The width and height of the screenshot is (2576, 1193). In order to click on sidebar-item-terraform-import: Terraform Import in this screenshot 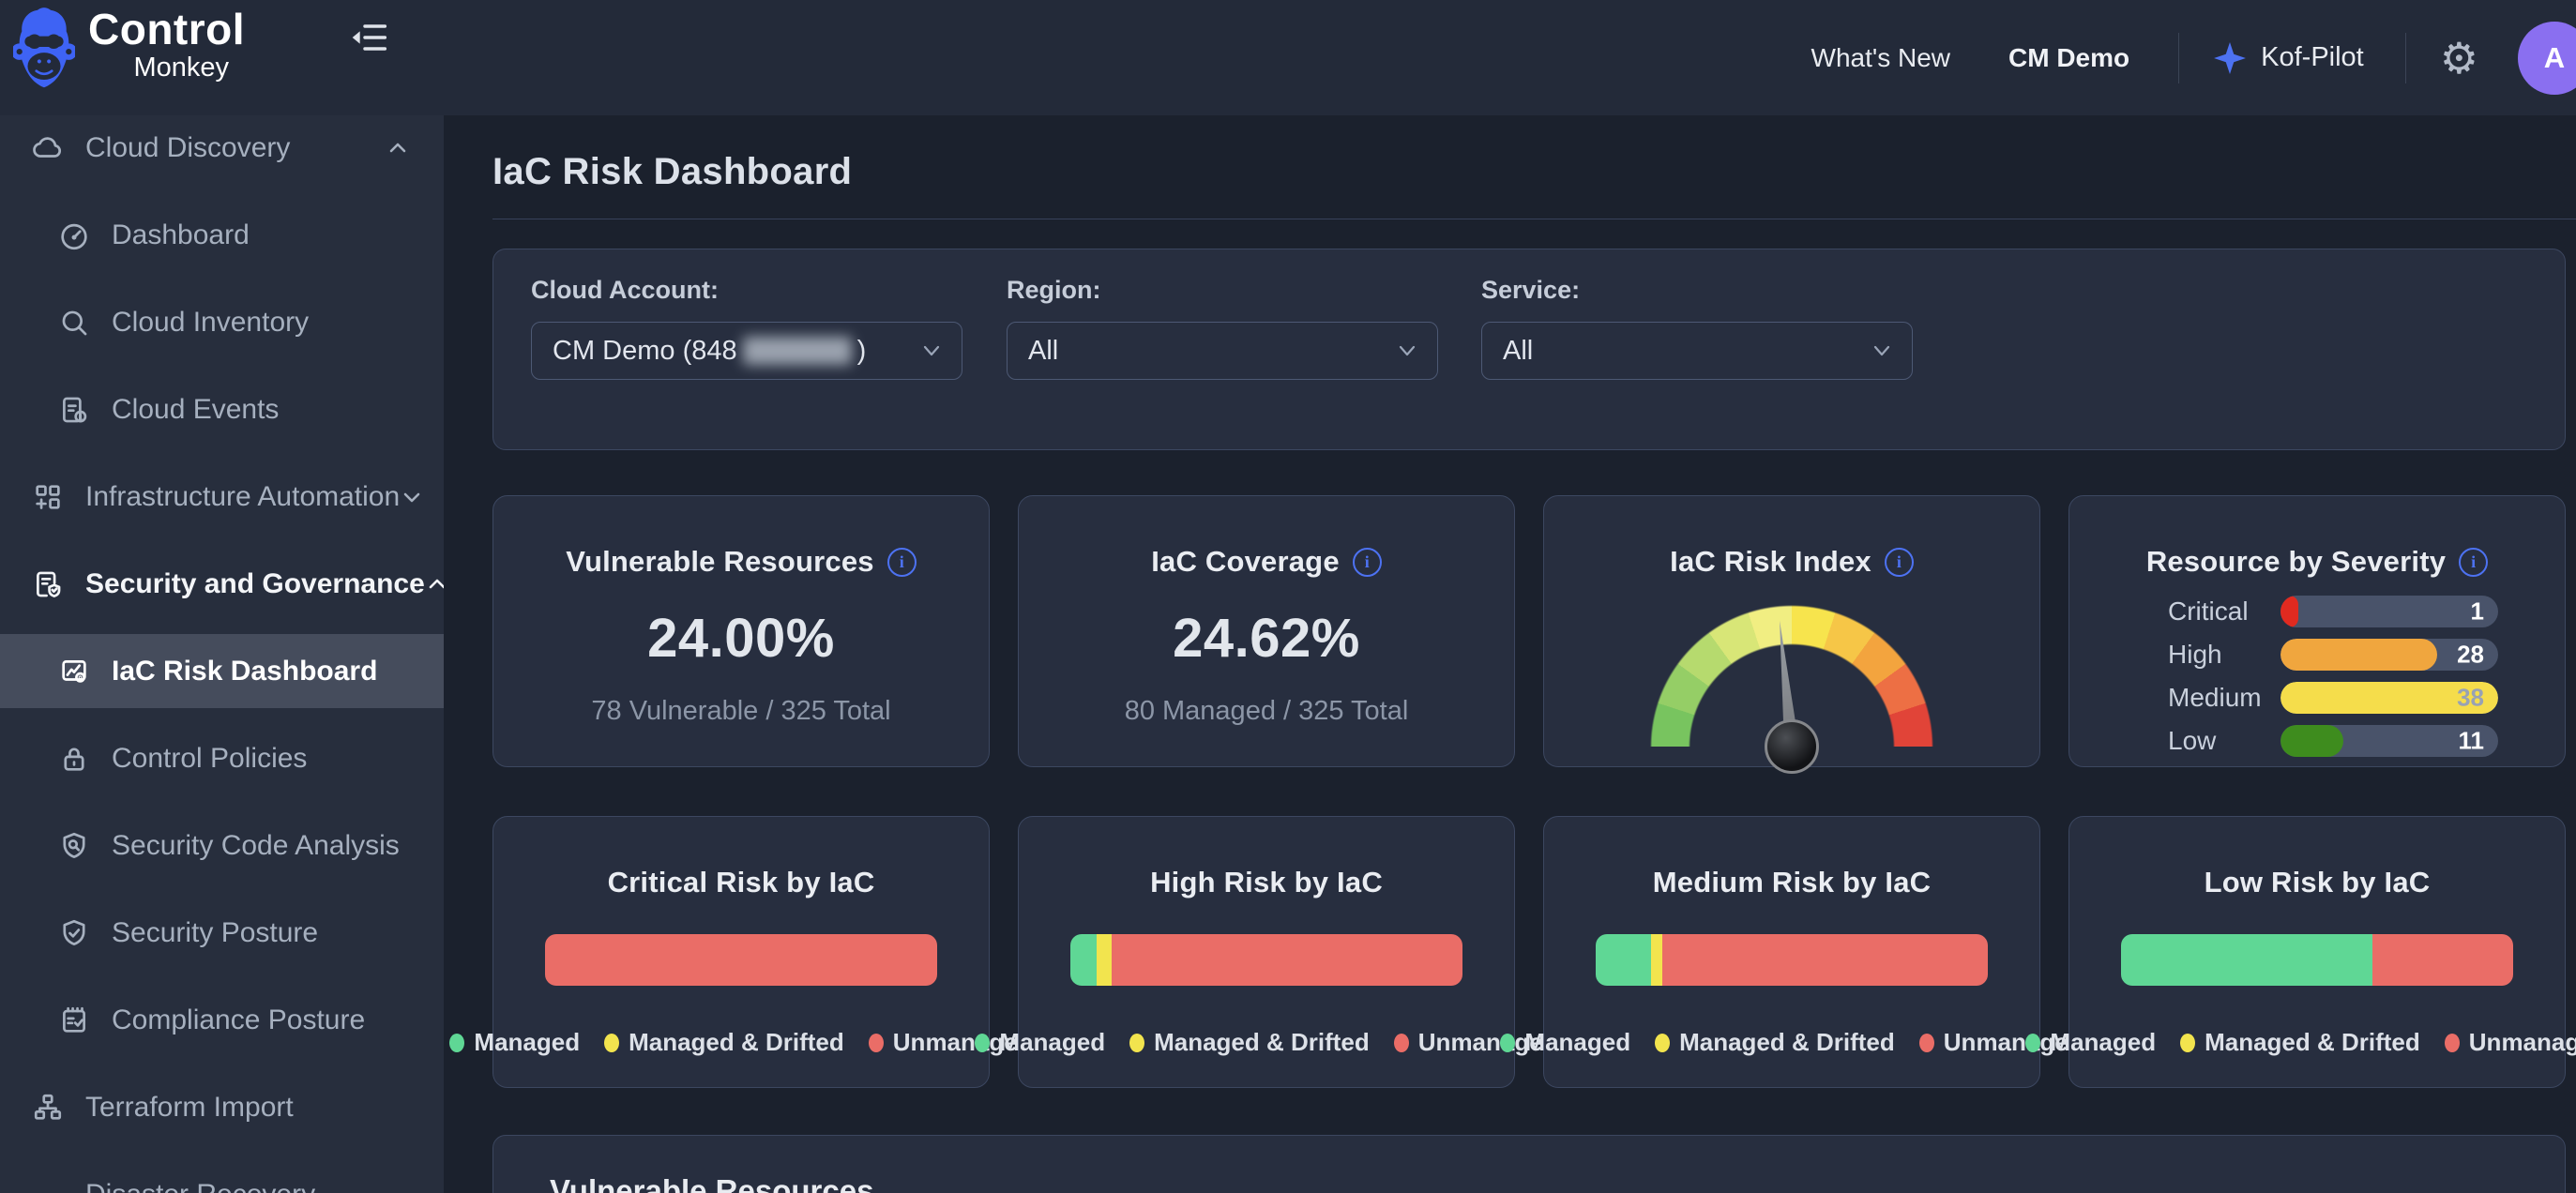, I will do `click(222, 1107)`.